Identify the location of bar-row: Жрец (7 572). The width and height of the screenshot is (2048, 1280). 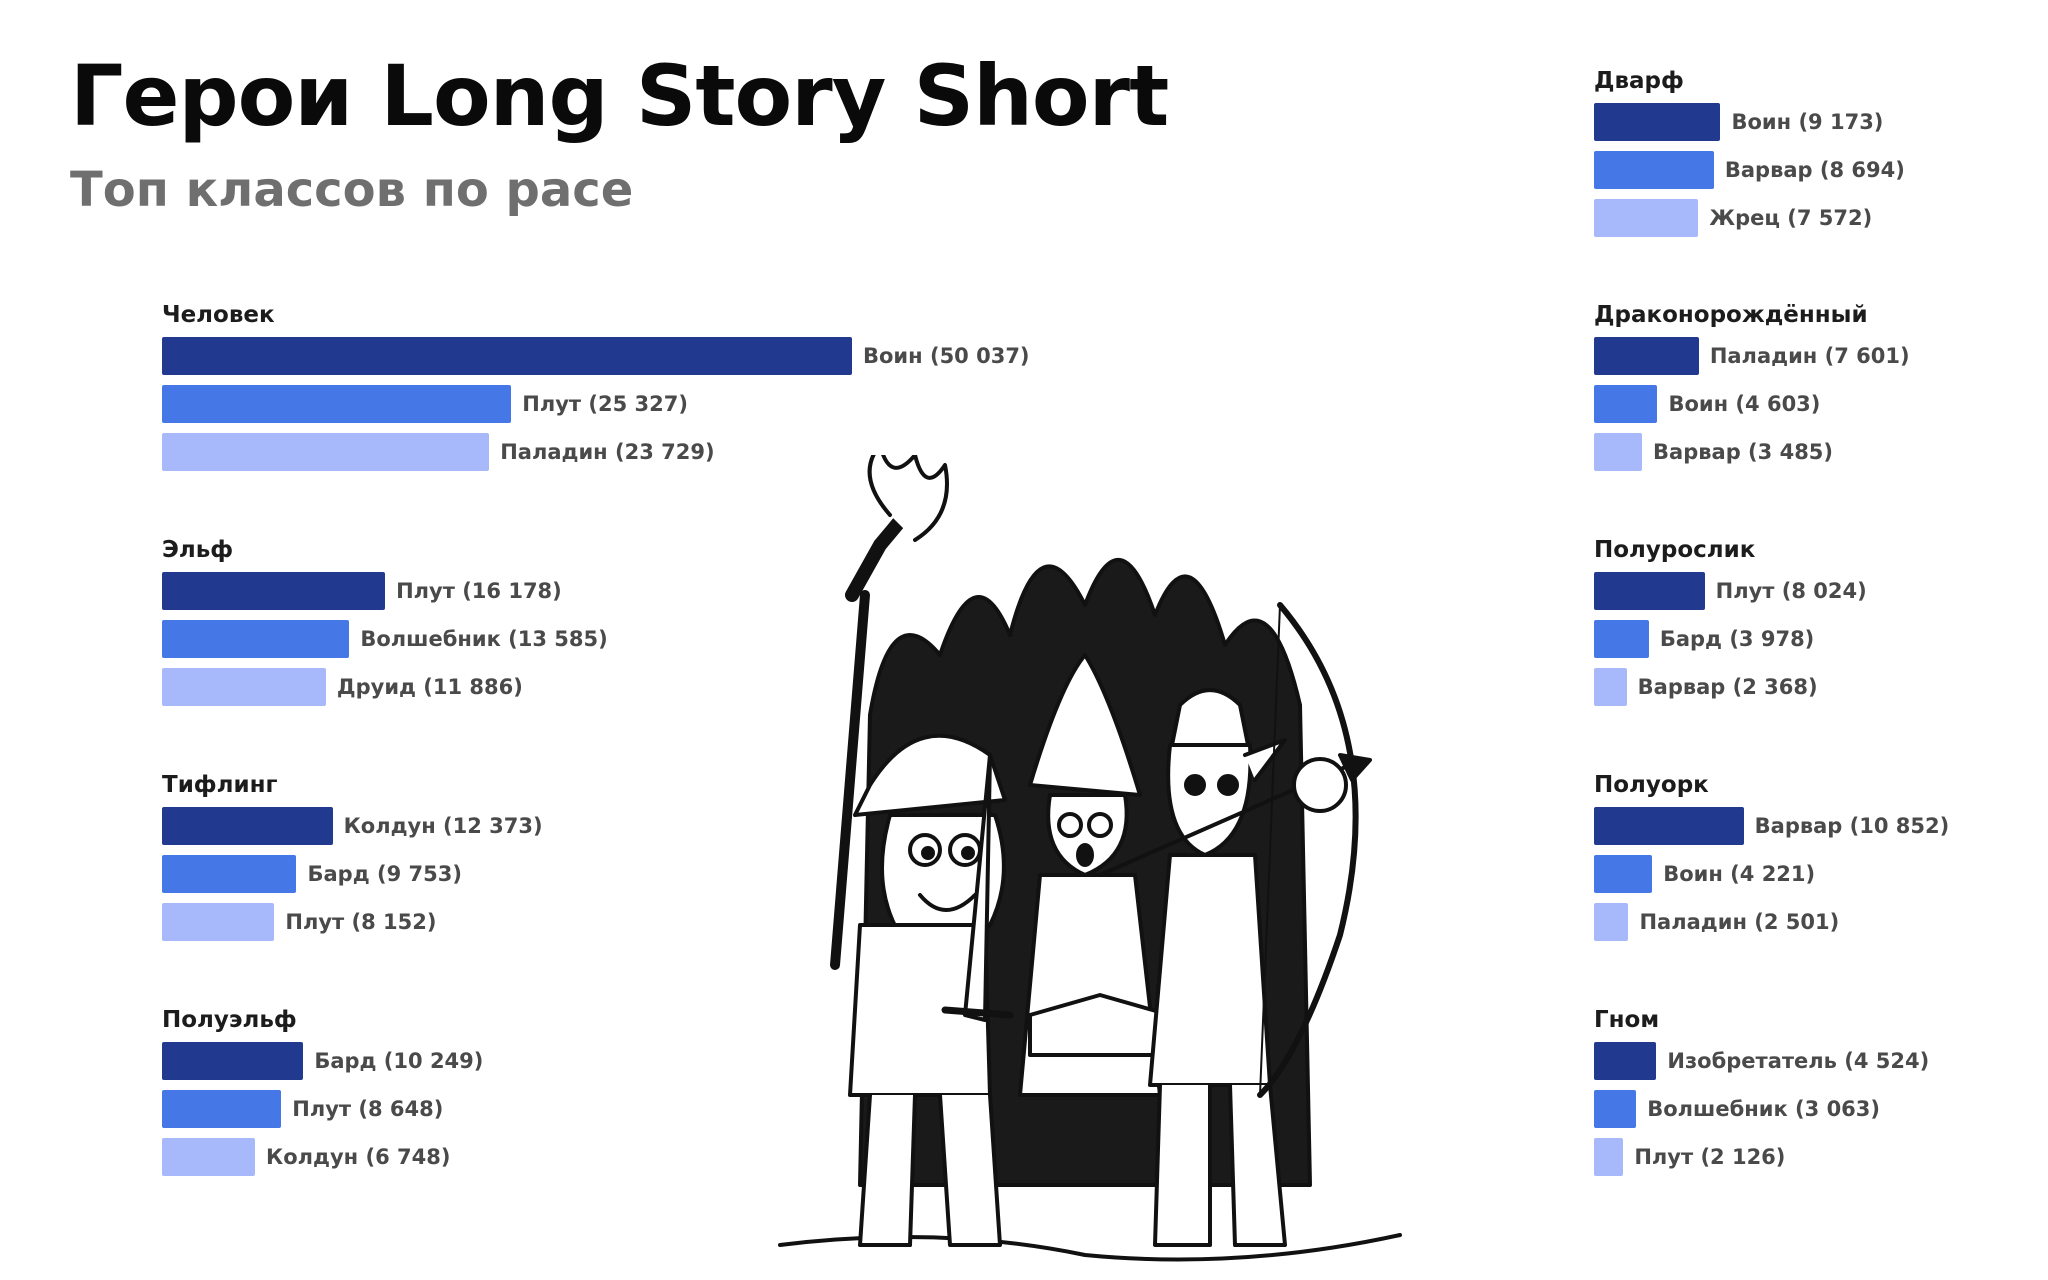
(1821, 218).